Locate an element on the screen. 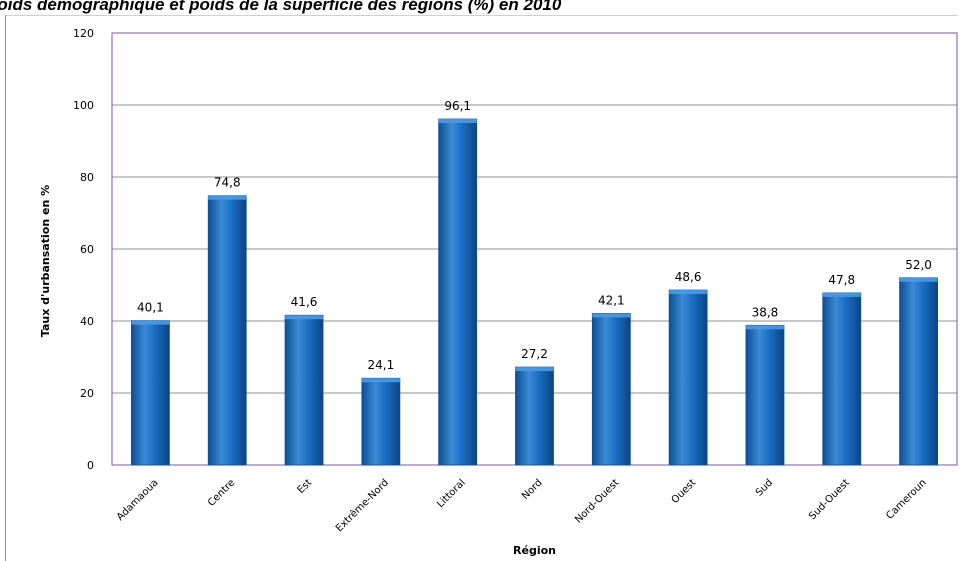  y-tick-label: 100 is located at coordinates (83, 105).